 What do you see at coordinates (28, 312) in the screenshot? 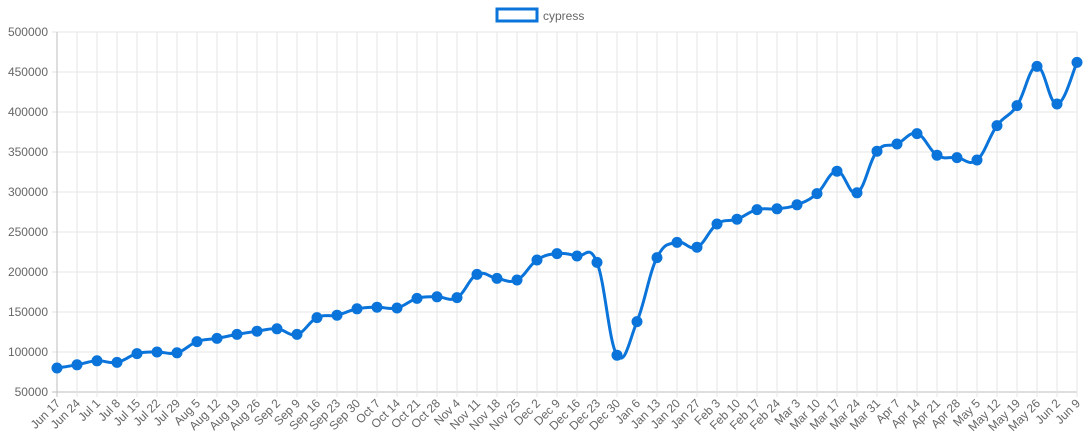
I see `y-tick-label: 150000` at bounding box center [28, 312].